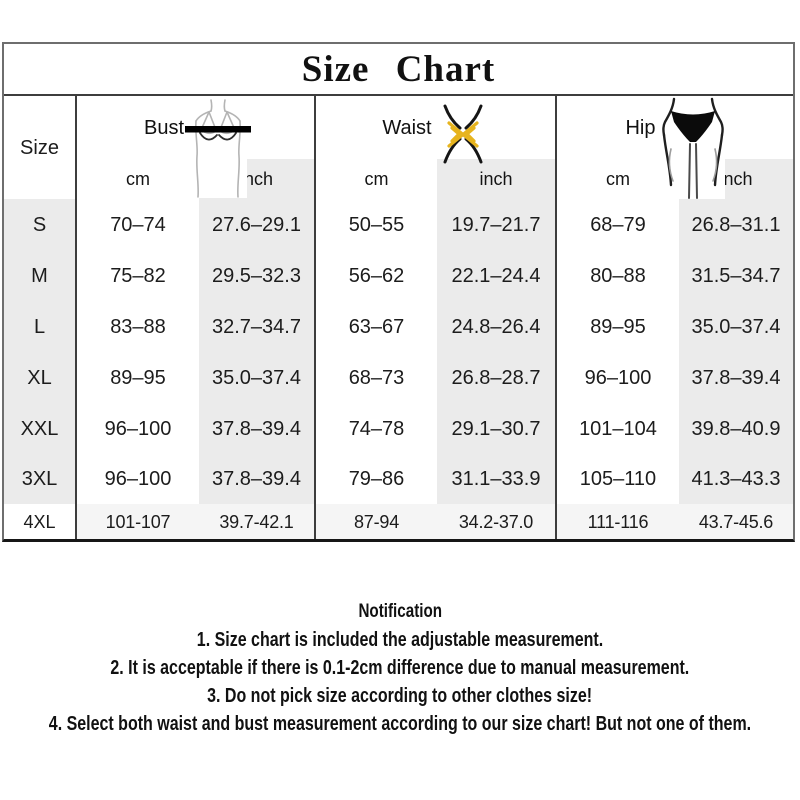  I want to click on value-cell: 32.7–34.7, so click(257, 326).